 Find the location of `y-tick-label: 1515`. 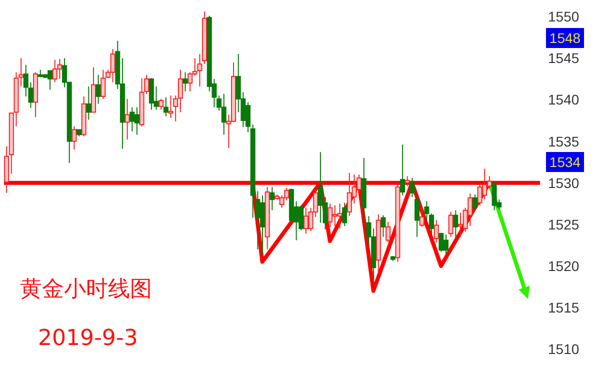

y-tick-label: 1515 is located at coordinates (564, 307).